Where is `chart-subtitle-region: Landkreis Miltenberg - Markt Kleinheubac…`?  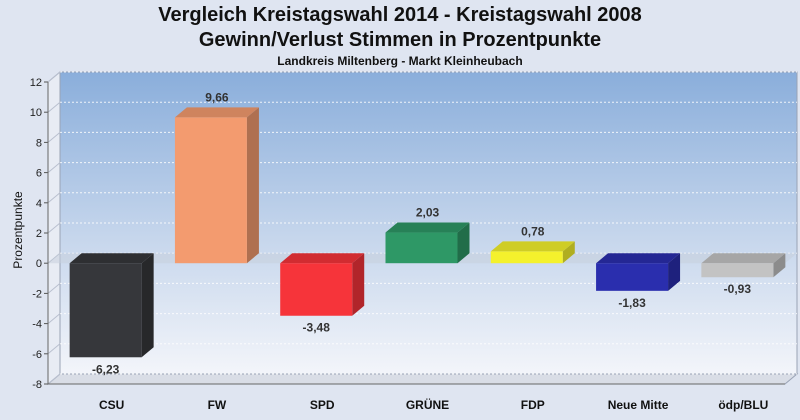
chart-subtitle-region: Landkreis Miltenberg - Markt Kleinheubac… is located at coordinates (400, 61).